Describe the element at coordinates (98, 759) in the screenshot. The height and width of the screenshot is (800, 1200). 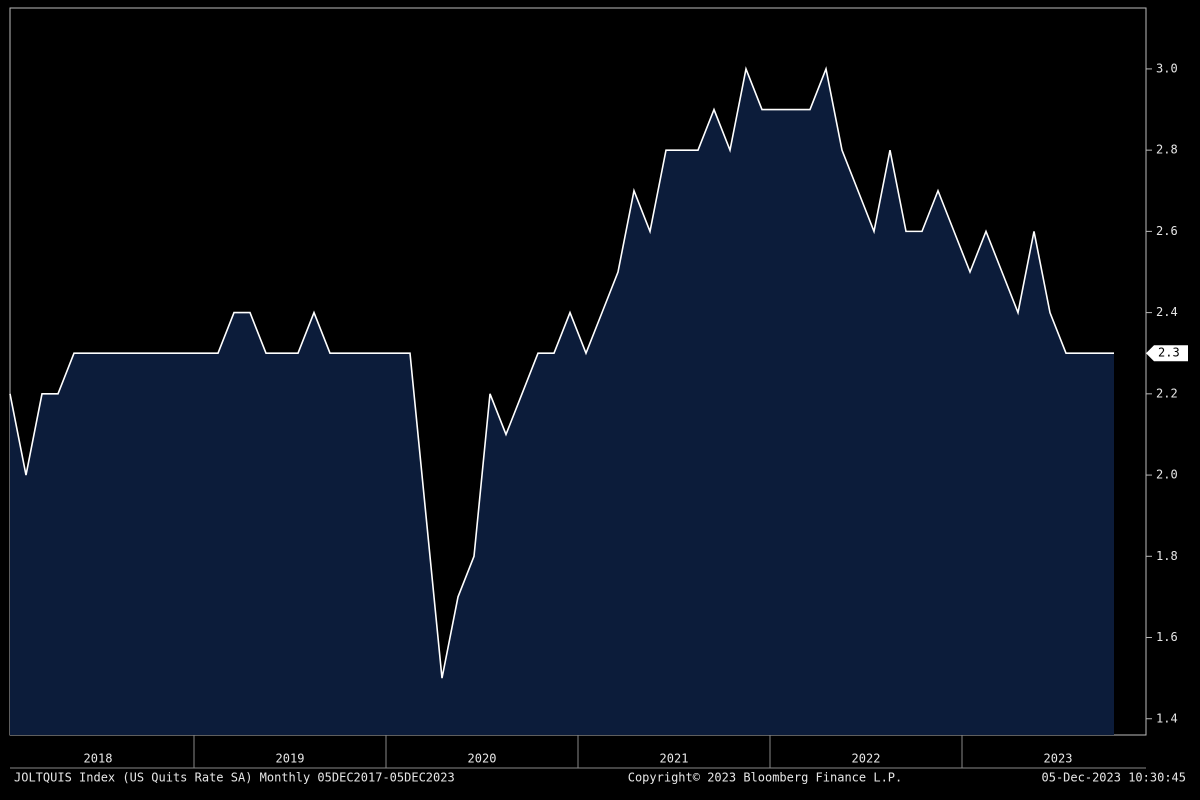
I see `x-tick-label: 2018` at that location.